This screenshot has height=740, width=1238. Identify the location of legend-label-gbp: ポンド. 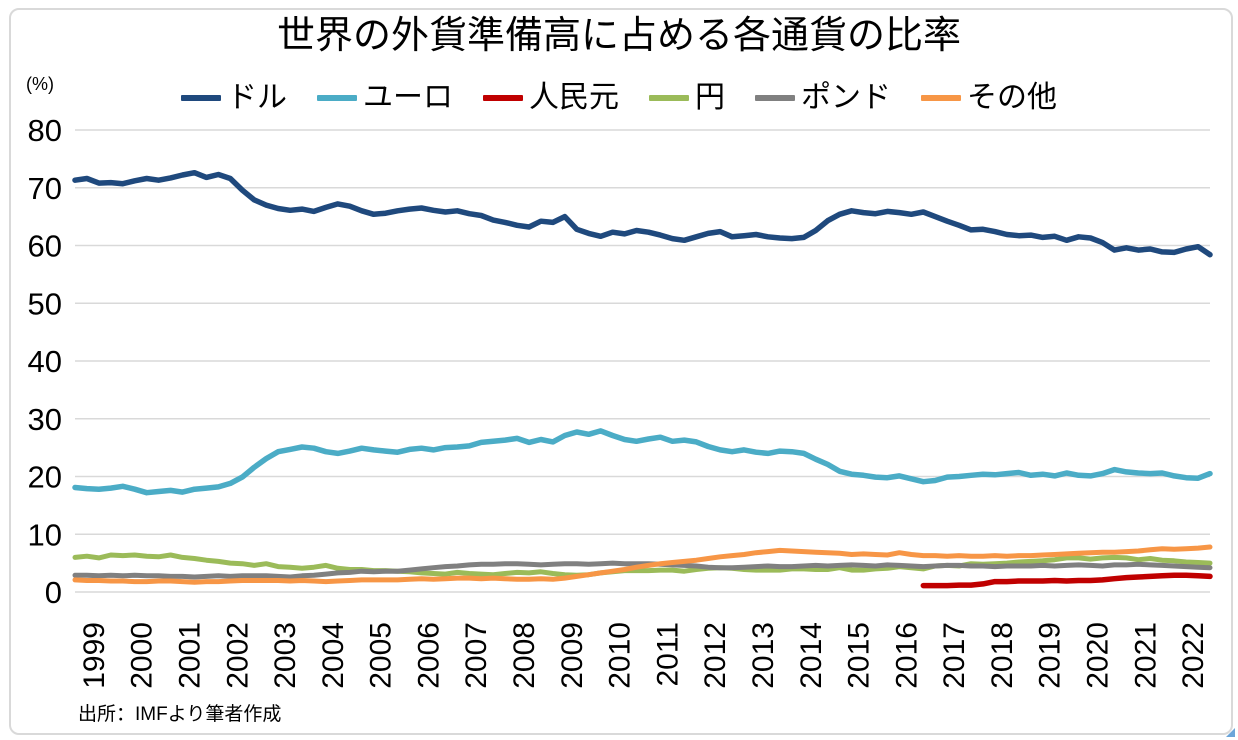
(846, 97).